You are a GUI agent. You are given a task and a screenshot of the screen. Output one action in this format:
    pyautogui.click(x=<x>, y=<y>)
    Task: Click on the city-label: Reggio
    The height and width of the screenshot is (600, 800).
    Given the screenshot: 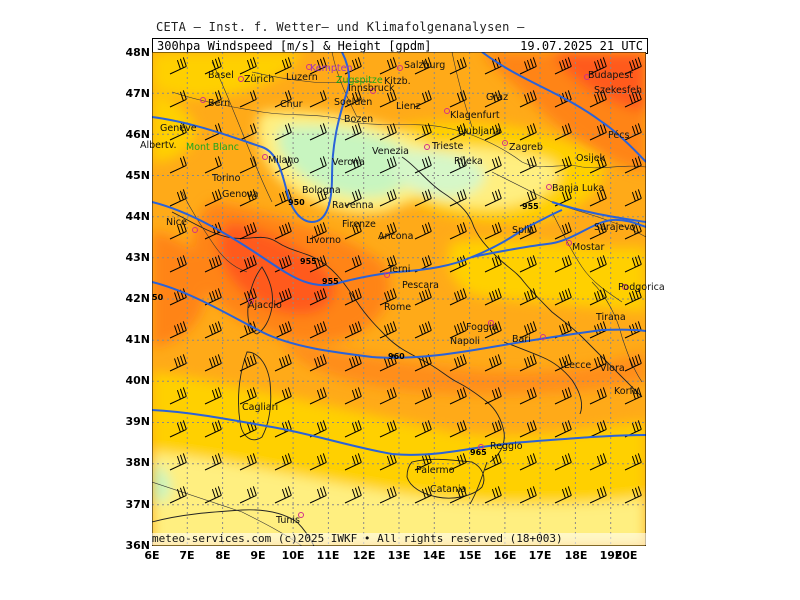 What is the action you would take?
    pyautogui.click(x=506, y=446)
    